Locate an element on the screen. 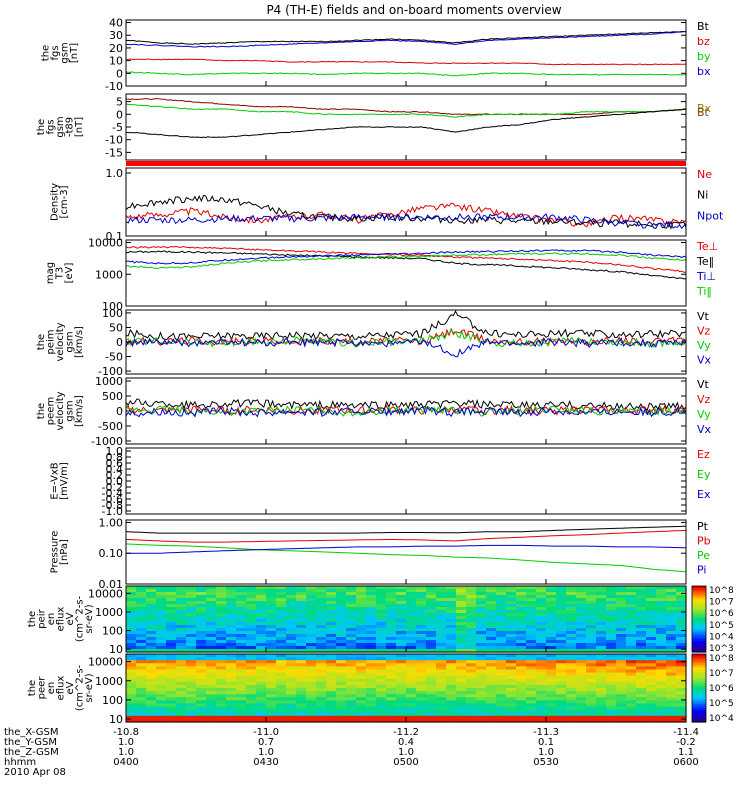  series-Te⊥-line is located at coordinates (405, 259).